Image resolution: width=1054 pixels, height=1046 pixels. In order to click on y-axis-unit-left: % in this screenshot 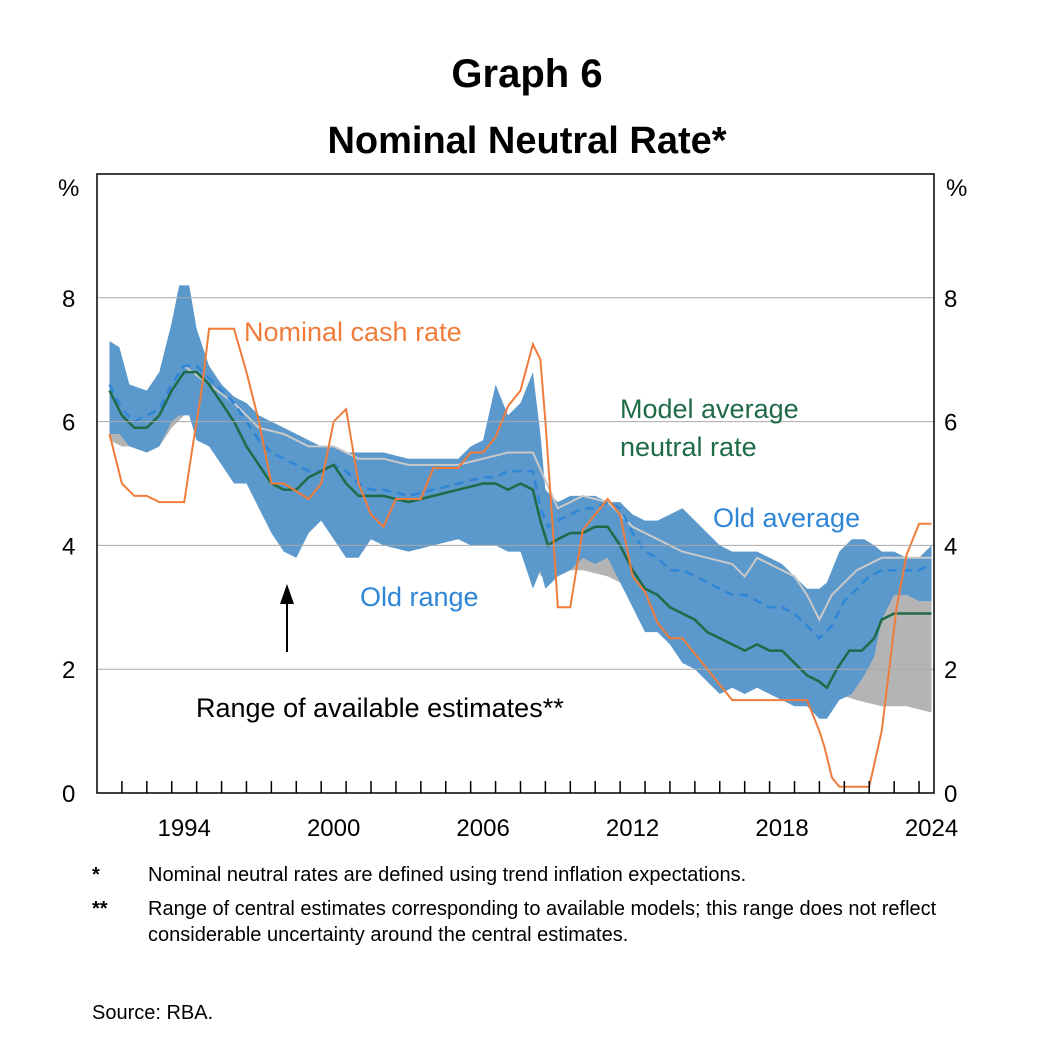, I will do `click(68, 188)`.